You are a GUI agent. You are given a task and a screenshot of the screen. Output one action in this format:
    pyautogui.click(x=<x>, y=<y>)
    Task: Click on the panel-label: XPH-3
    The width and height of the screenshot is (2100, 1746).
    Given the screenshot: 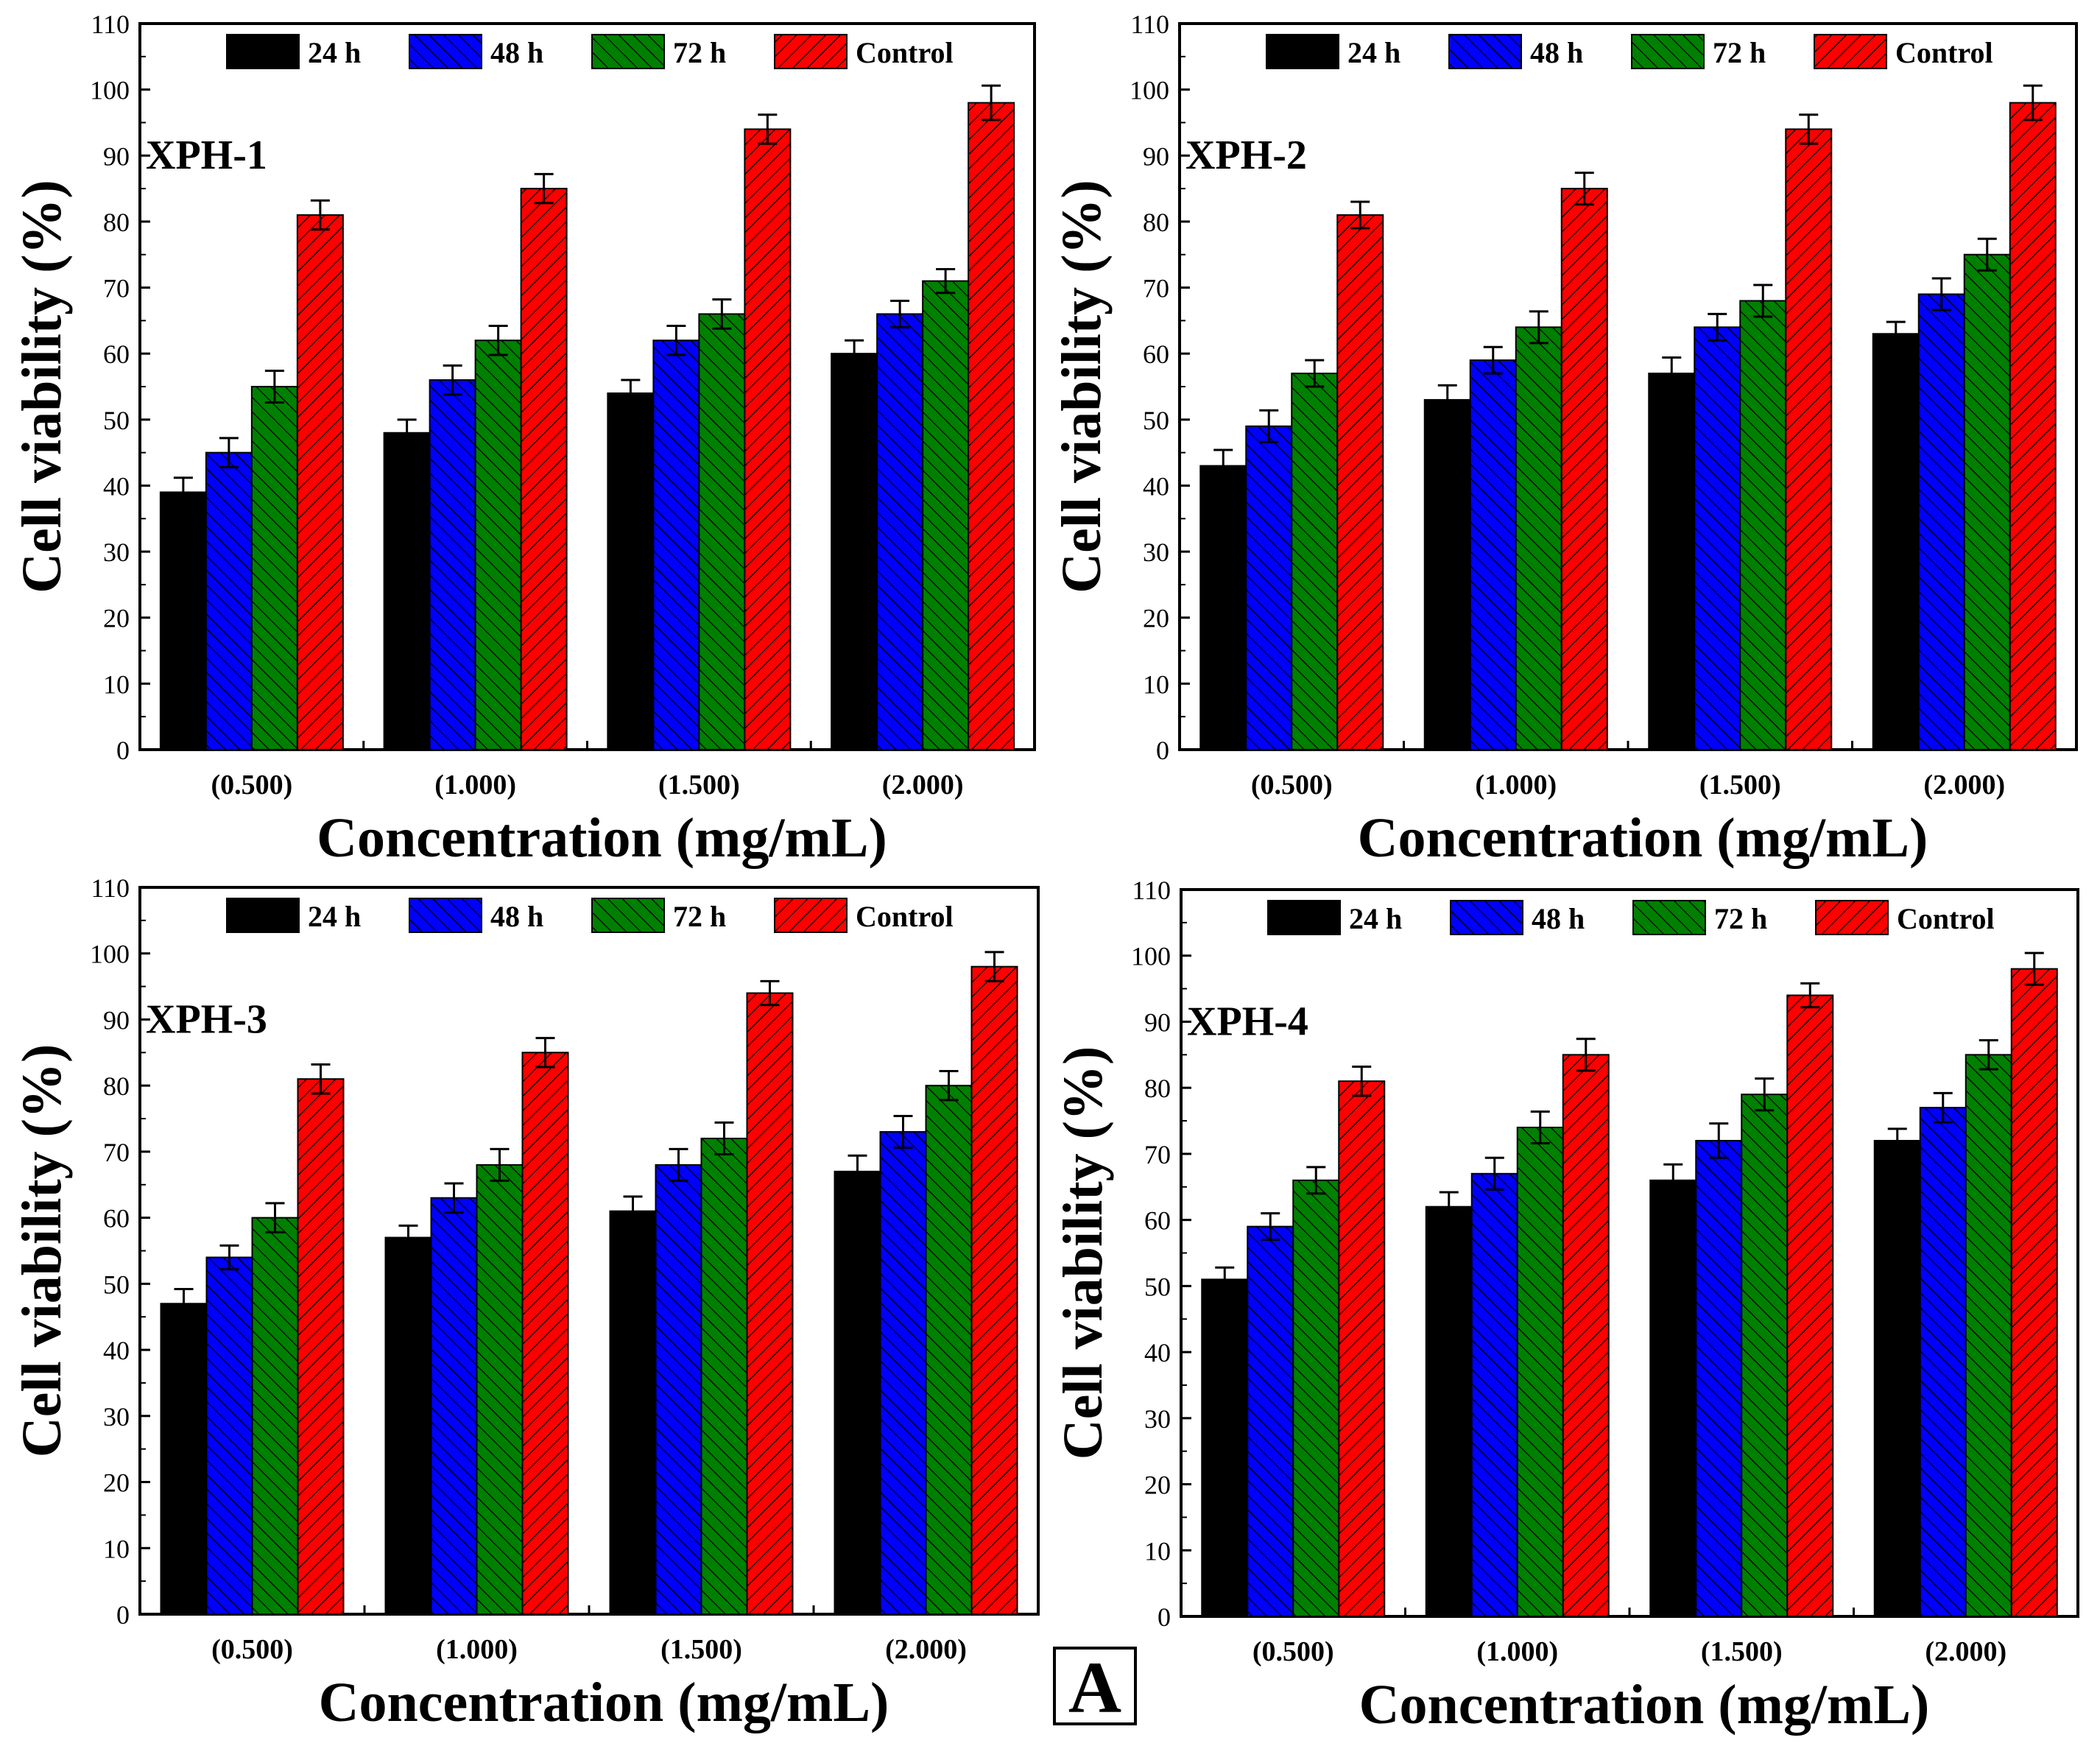 What is the action you would take?
    pyautogui.click(x=206, y=1019)
    